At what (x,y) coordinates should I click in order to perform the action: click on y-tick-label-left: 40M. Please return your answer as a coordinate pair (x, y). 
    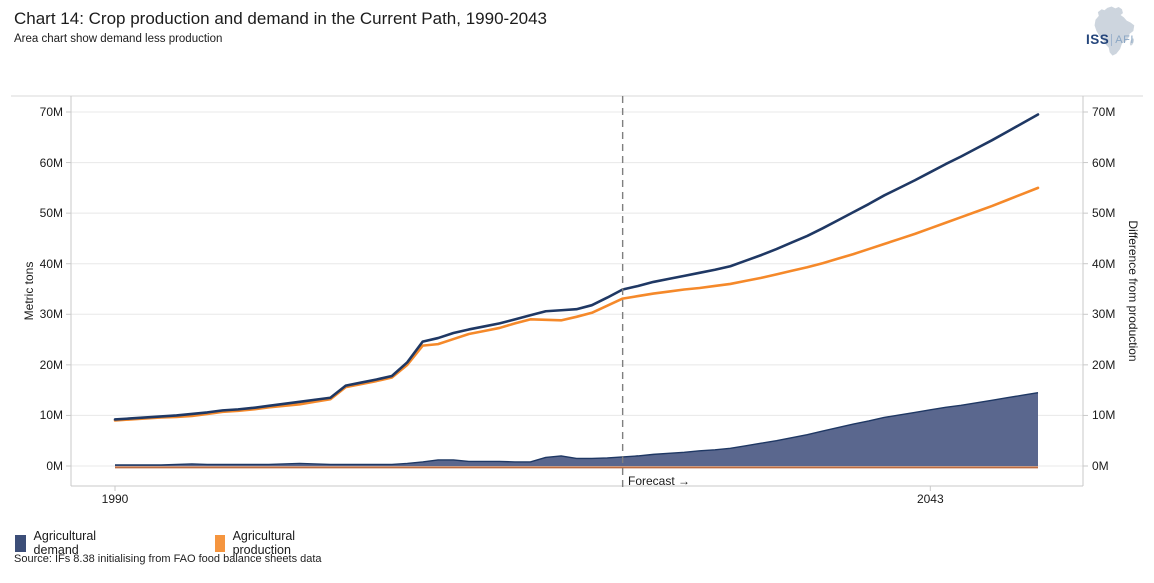
    Looking at the image, I should click on (51, 263).